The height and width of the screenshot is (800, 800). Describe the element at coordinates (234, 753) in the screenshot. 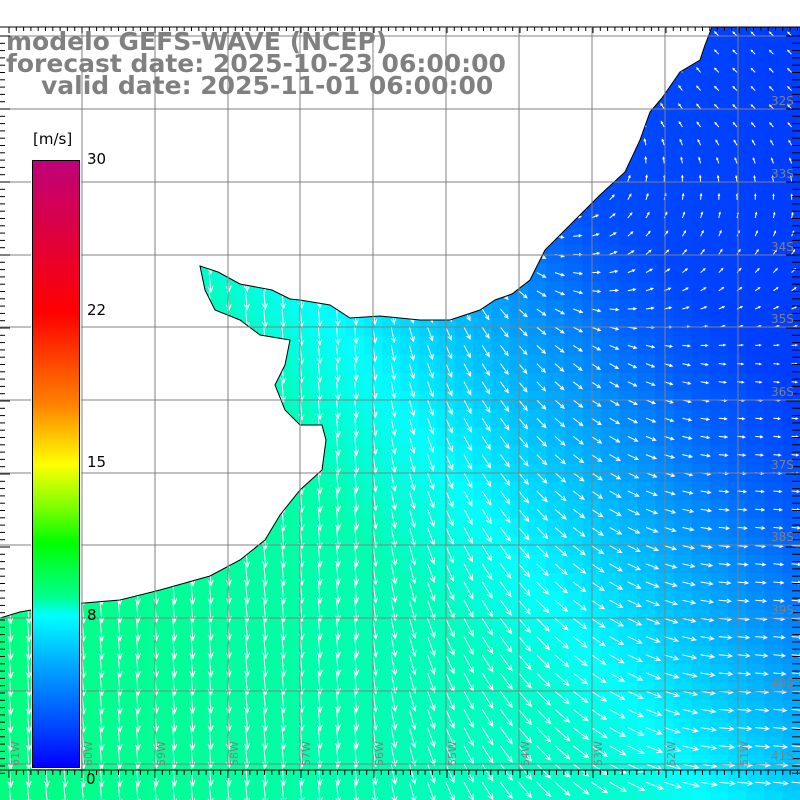

I see `lon-label: 58W` at that location.